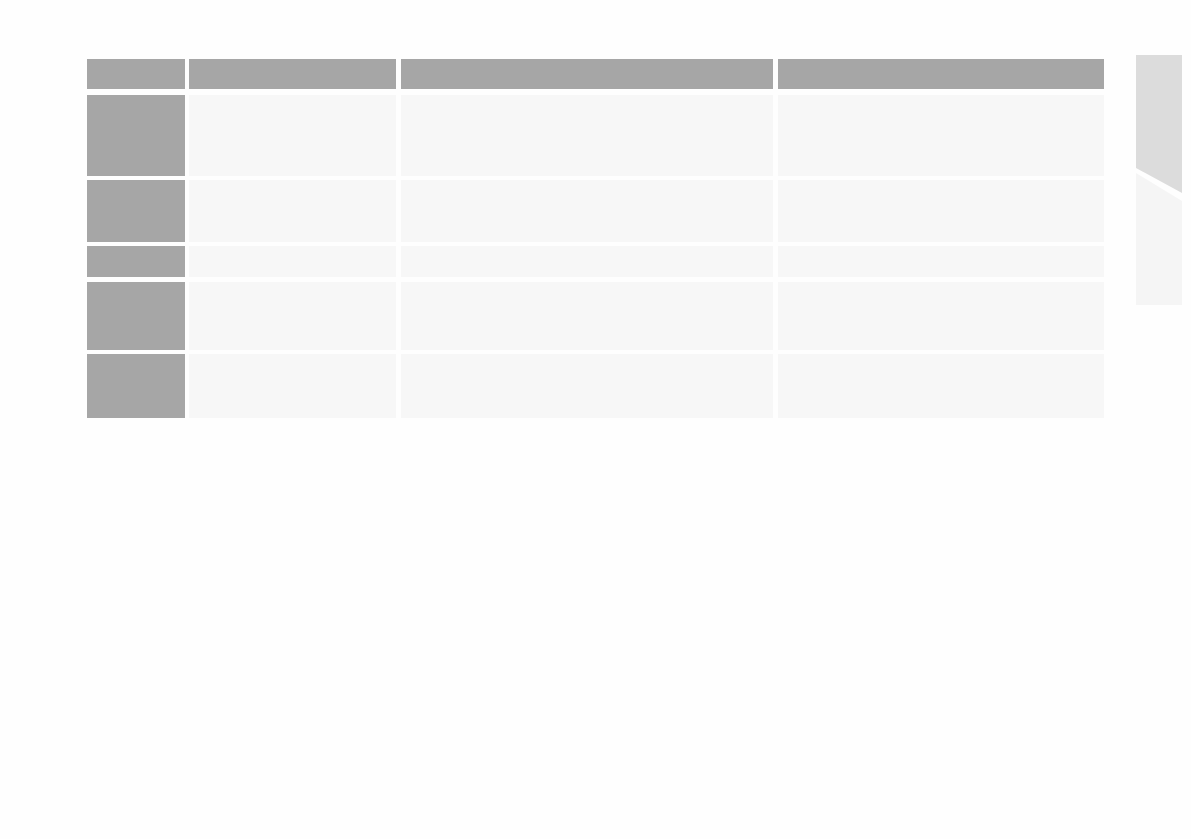  I want to click on side-tab-panel, so click(1159, 180).